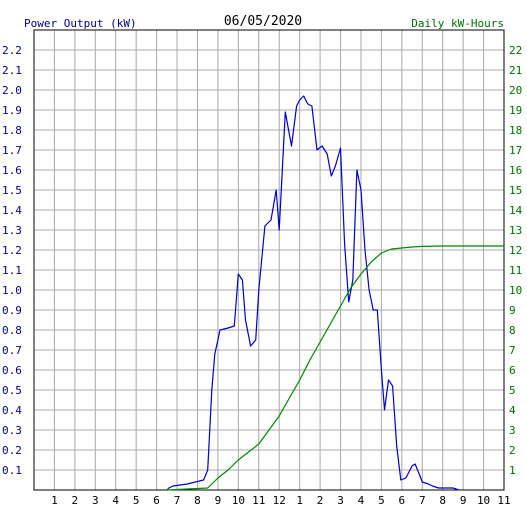 This screenshot has height=510, width=527. What do you see at coordinates (12, 270) in the screenshot?
I see `y-tick-label: 1.1` at bounding box center [12, 270].